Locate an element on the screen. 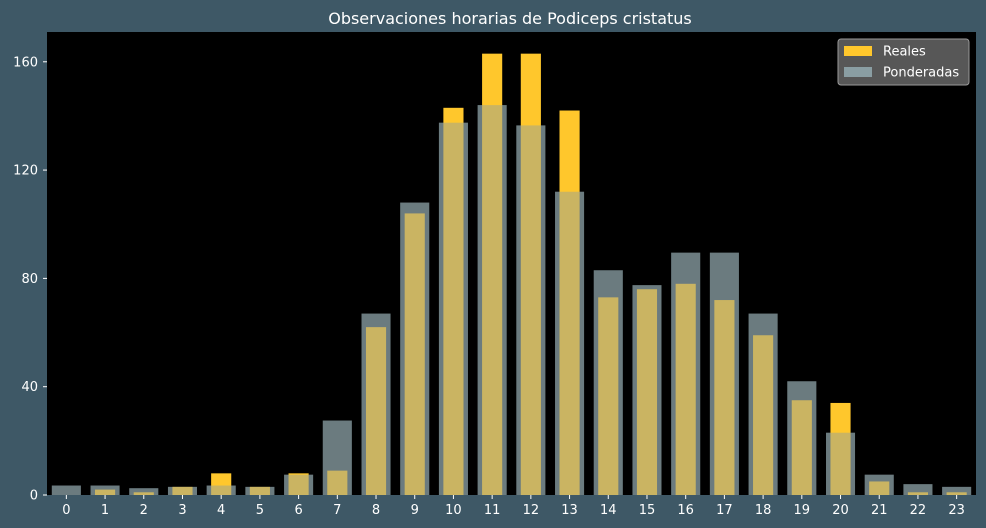  y-tick-label-40: 40 is located at coordinates (29, 387).